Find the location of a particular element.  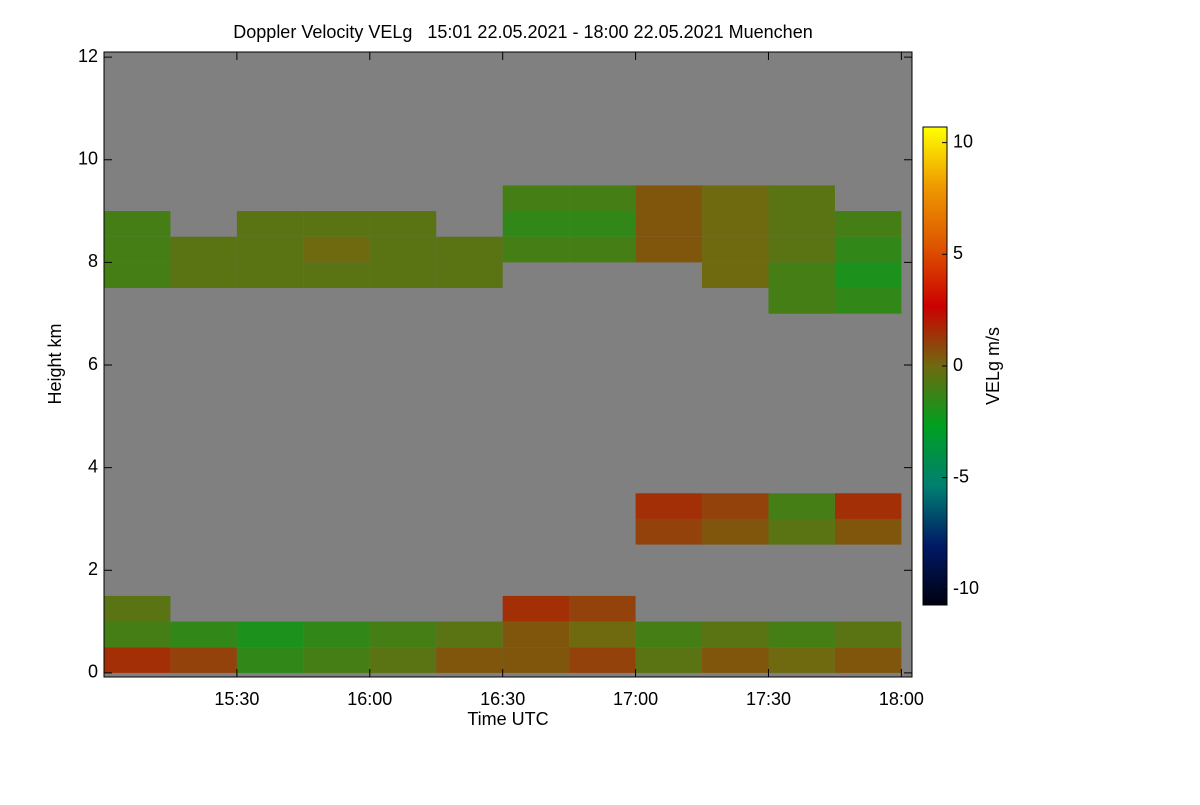

y-tick-label: 10 is located at coordinates (88, 159).